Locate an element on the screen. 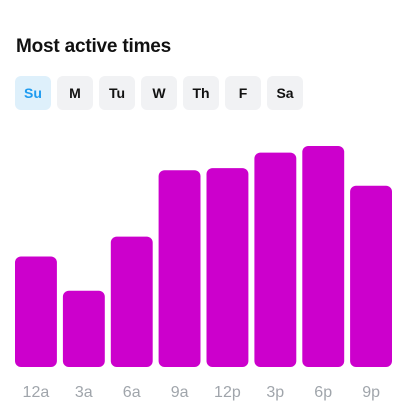 The width and height of the screenshot is (416, 416). bar-6p is located at coordinates (323, 256).